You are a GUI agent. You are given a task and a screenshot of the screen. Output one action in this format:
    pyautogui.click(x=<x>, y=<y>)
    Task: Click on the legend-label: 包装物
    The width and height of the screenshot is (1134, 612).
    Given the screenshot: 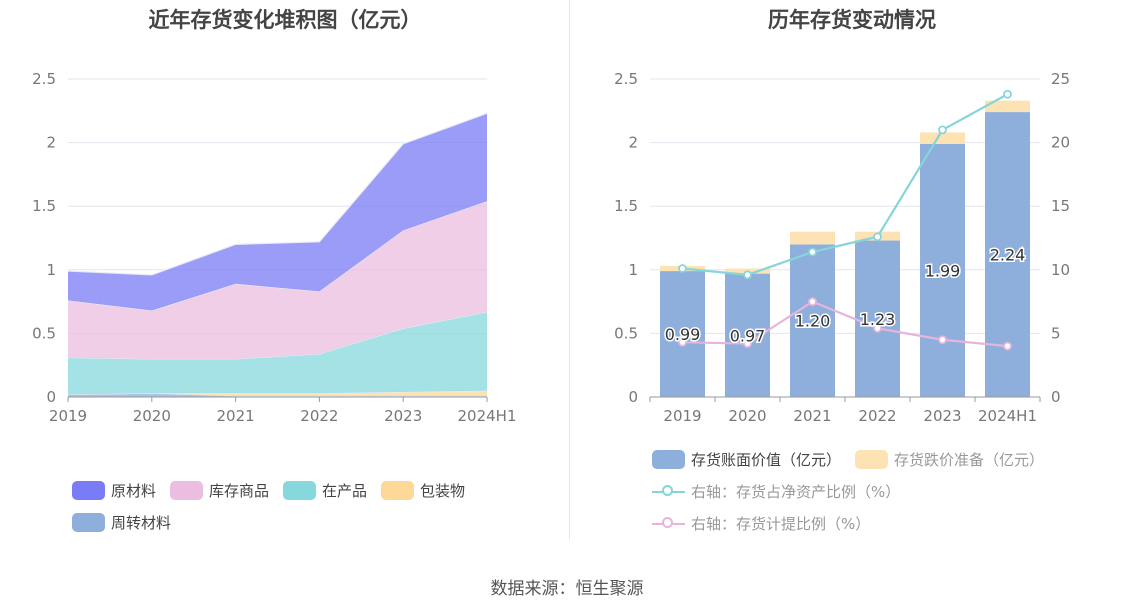 What is the action you would take?
    pyautogui.click(x=443, y=490)
    